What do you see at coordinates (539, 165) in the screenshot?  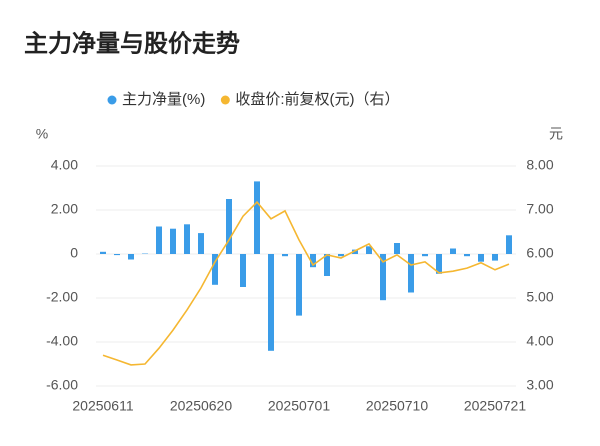 I see `y2-tick-label: 8.00` at bounding box center [539, 165].